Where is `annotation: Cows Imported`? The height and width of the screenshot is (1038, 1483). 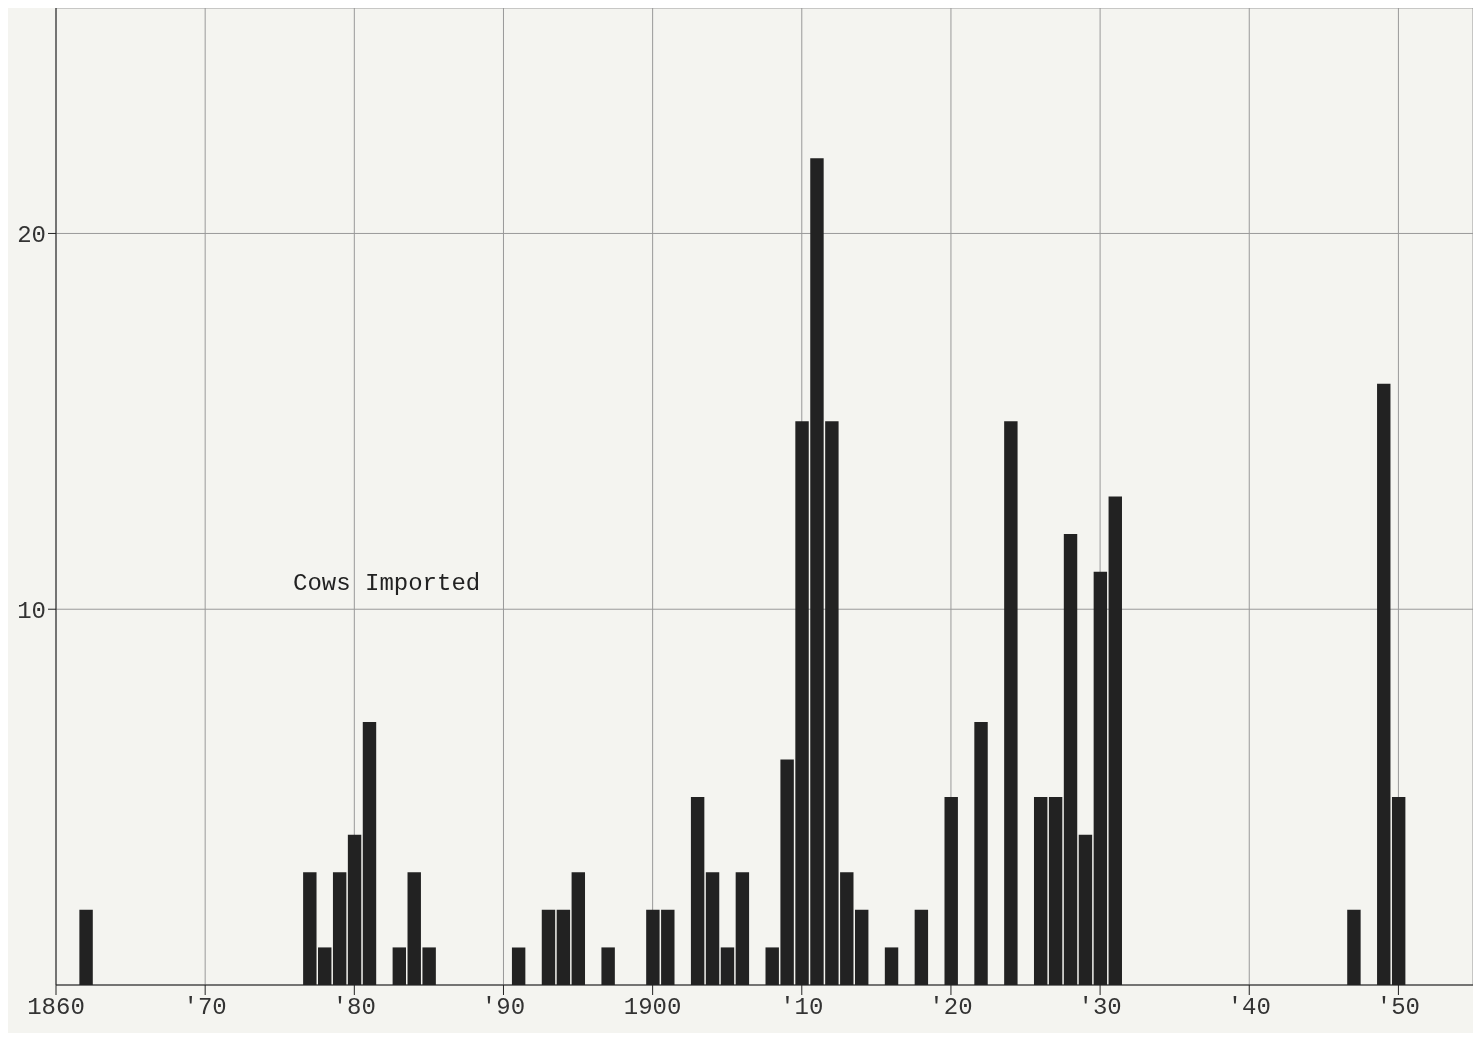
annotation: Cows Imported is located at coordinates (387, 583).